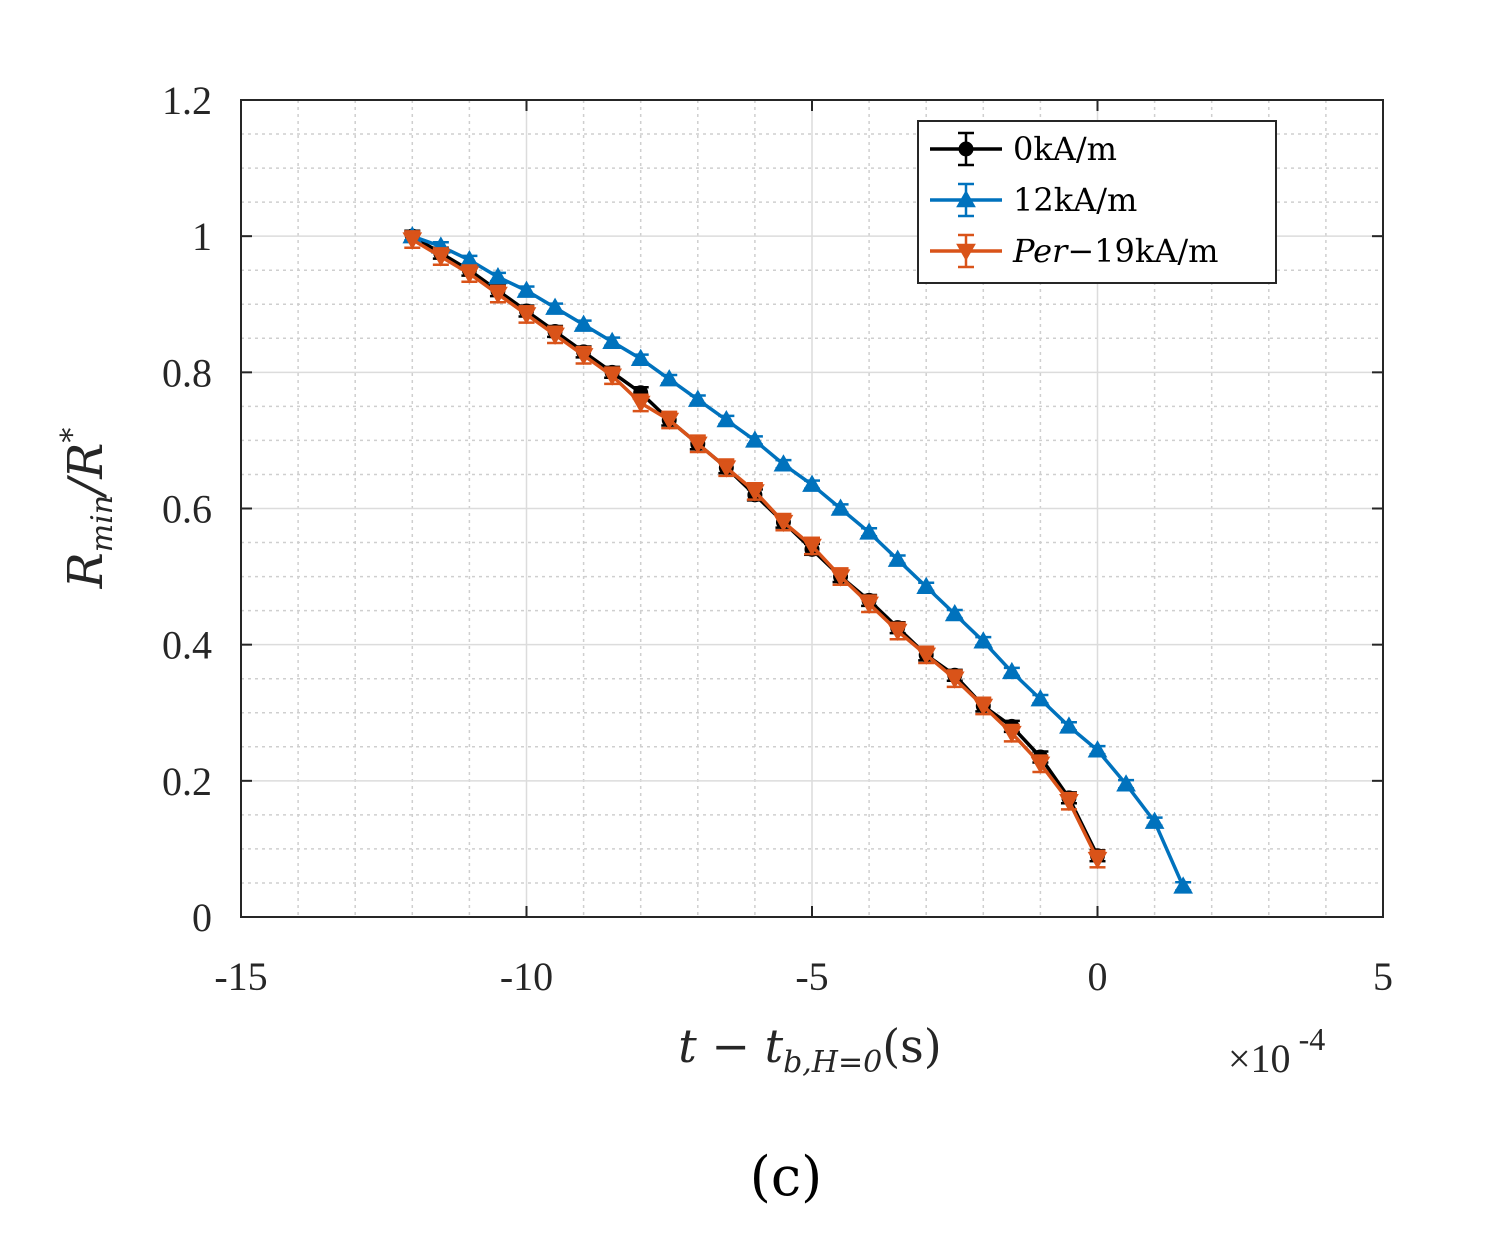 The height and width of the screenshot is (1244, 1498). What do you see at coordinates (1383, 976) in the screenshot?
I see `x-tick-label: 5` at bounding box center [1383, 976].